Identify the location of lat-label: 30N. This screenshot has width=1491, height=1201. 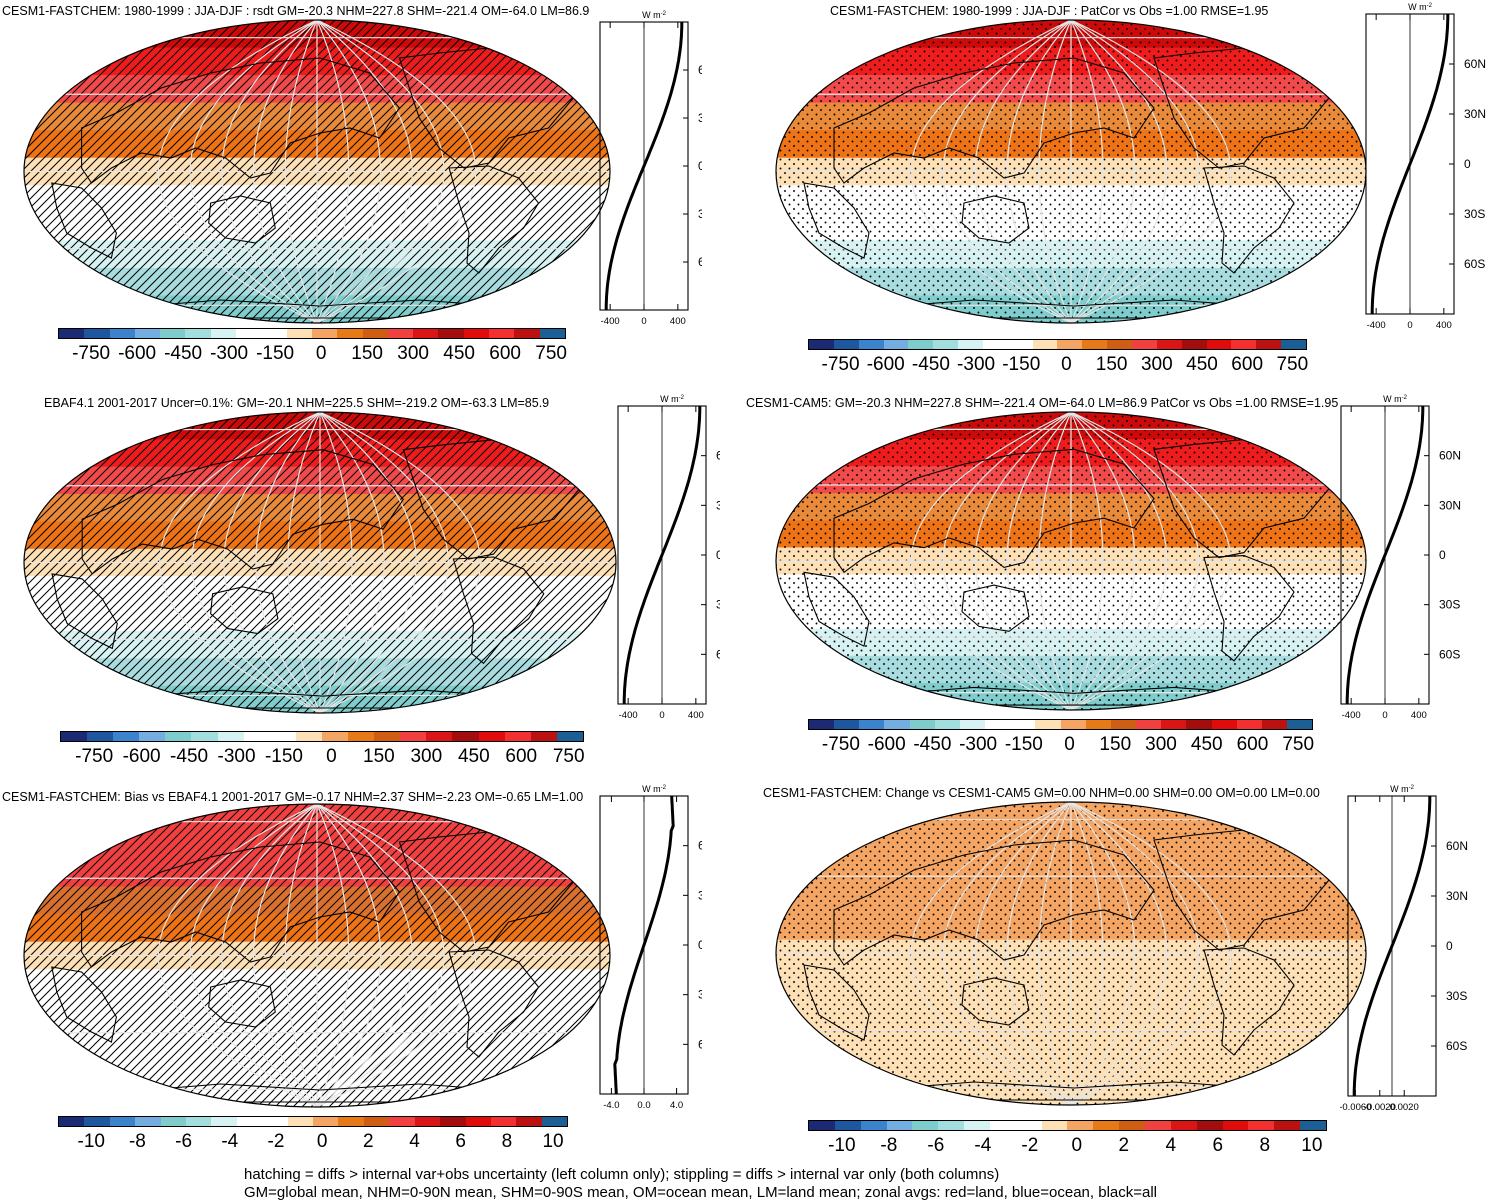
(1475, 114).